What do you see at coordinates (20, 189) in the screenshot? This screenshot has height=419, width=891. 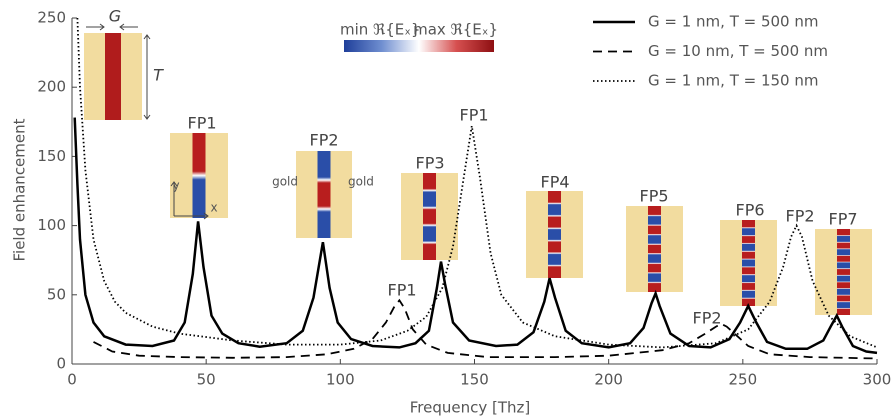 I see `y-axis-label: Field enhancement` at bounding box center [20, 189].